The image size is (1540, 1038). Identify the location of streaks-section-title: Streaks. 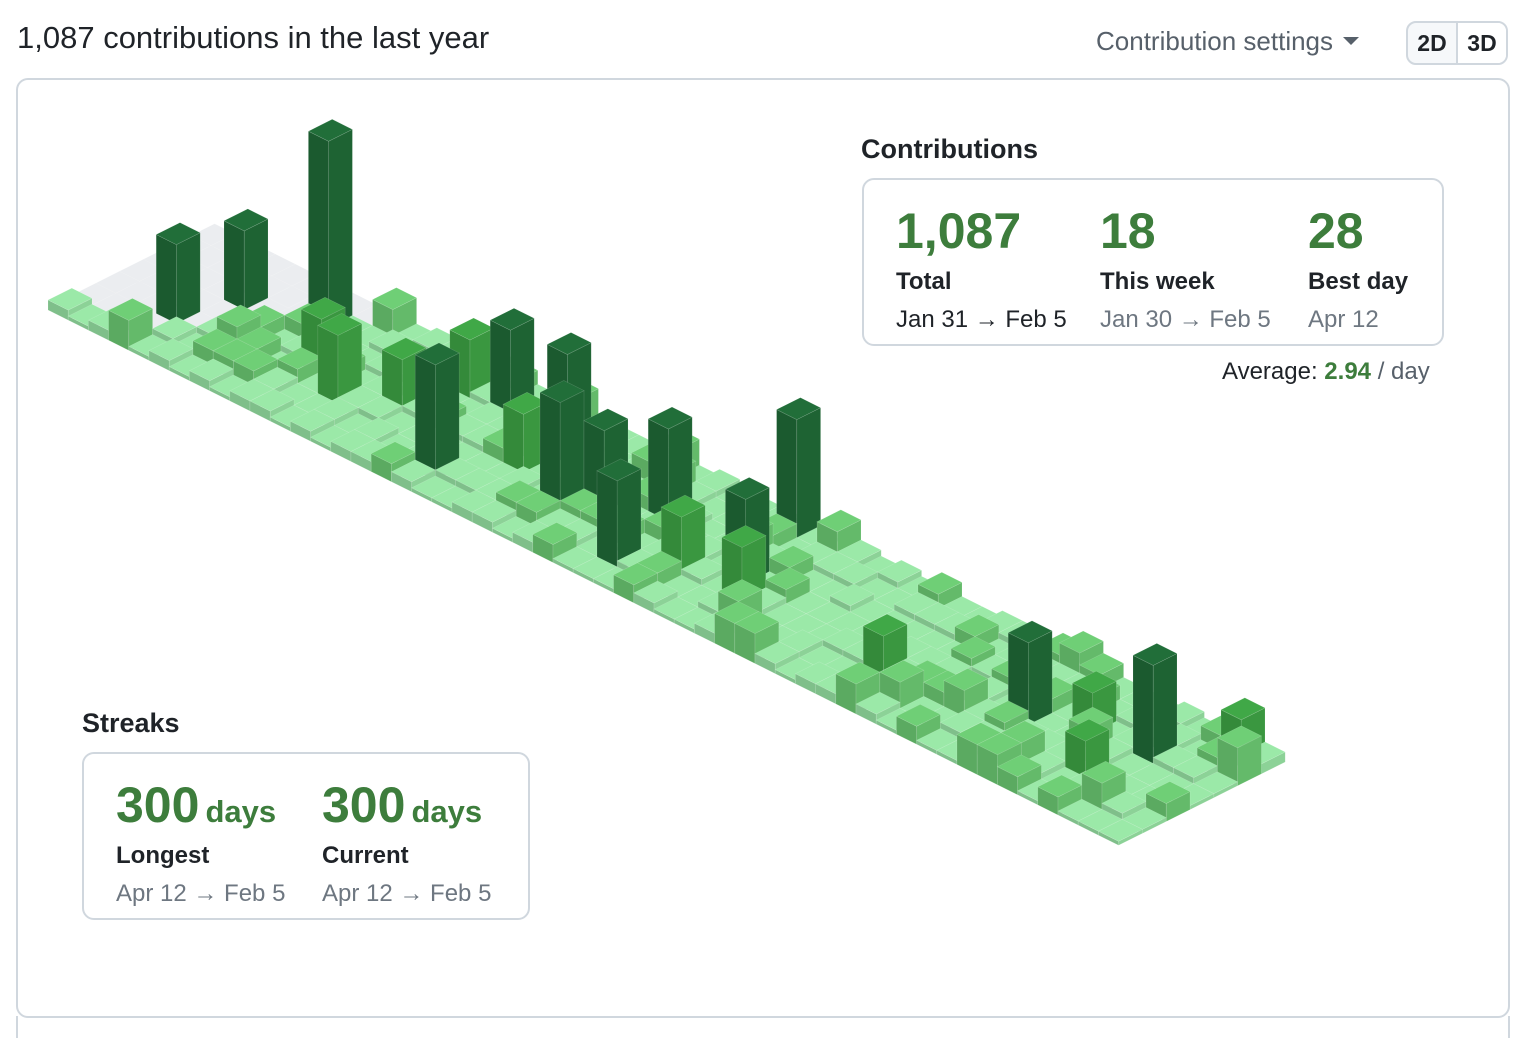
(131, 723).